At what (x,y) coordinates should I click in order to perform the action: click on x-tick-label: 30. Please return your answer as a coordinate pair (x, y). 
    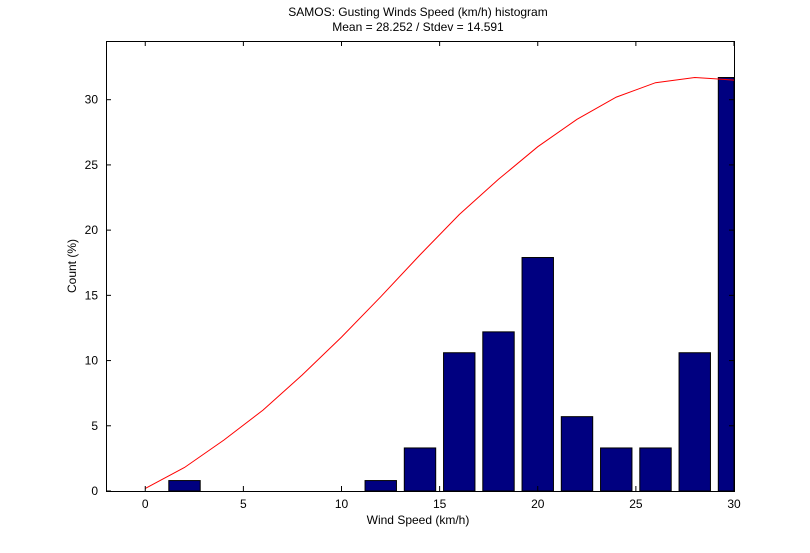
    Looking at the image, I should click on (734, 504).